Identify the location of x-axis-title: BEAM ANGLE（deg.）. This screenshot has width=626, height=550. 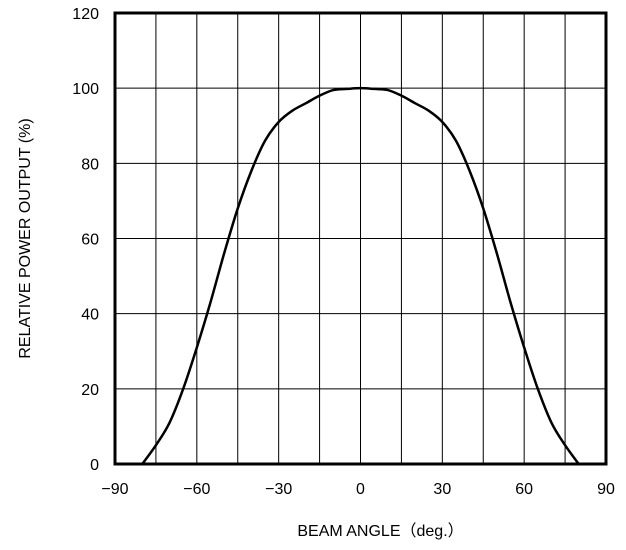
(380, 531).